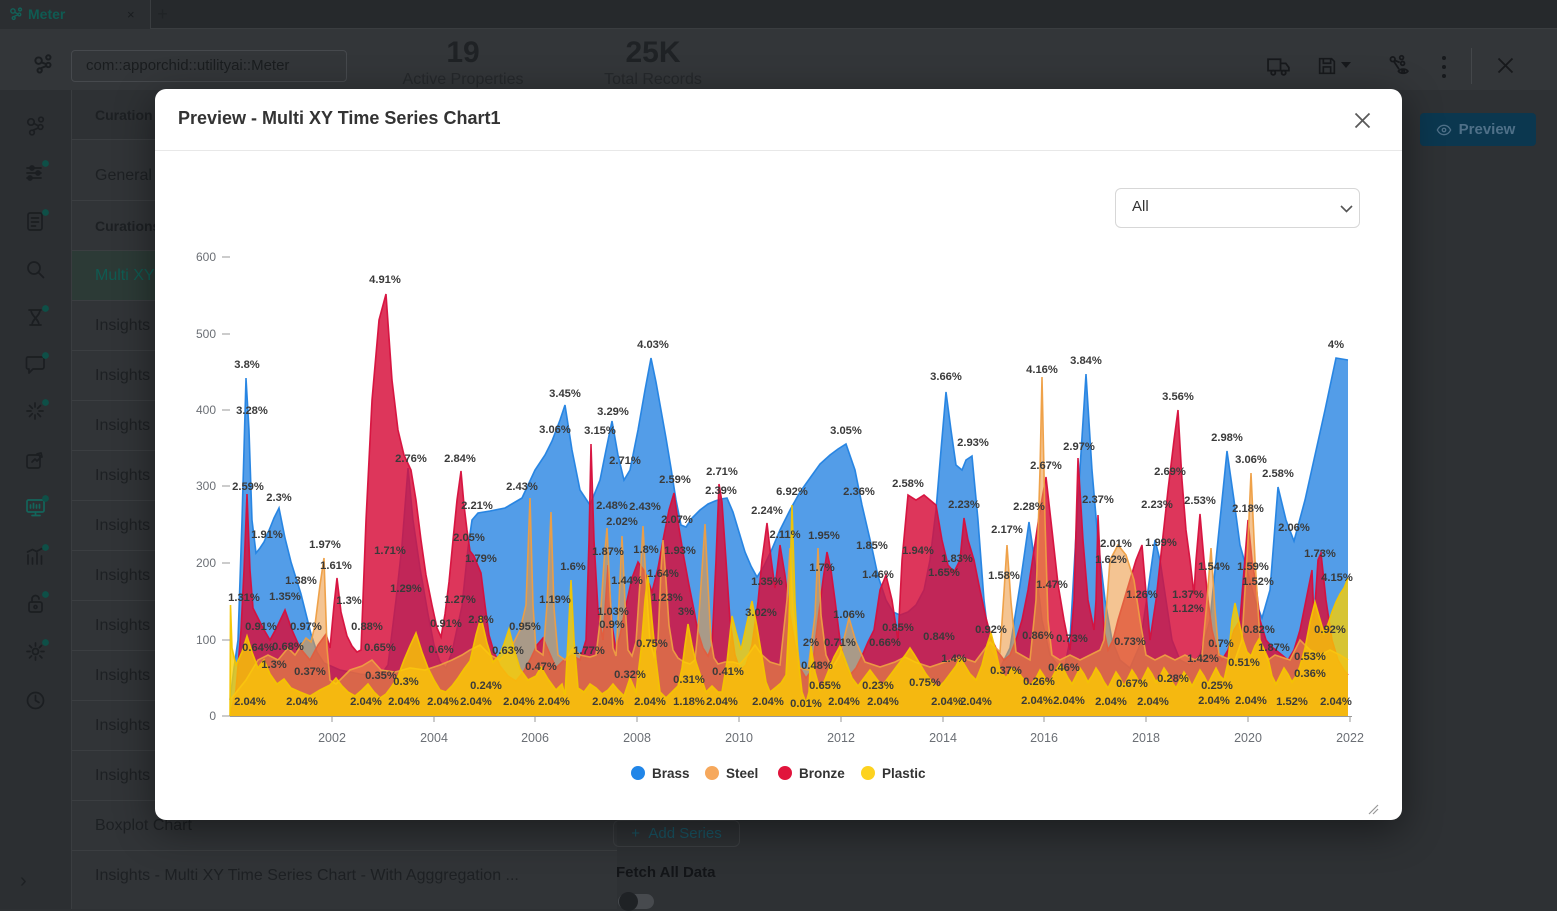 Image resolution: width=1557 pixels, height=911 pixels. Describe the element at coordinates (1042, 370) in the screenshot. I see `svg-text: 4.16%` at that location.